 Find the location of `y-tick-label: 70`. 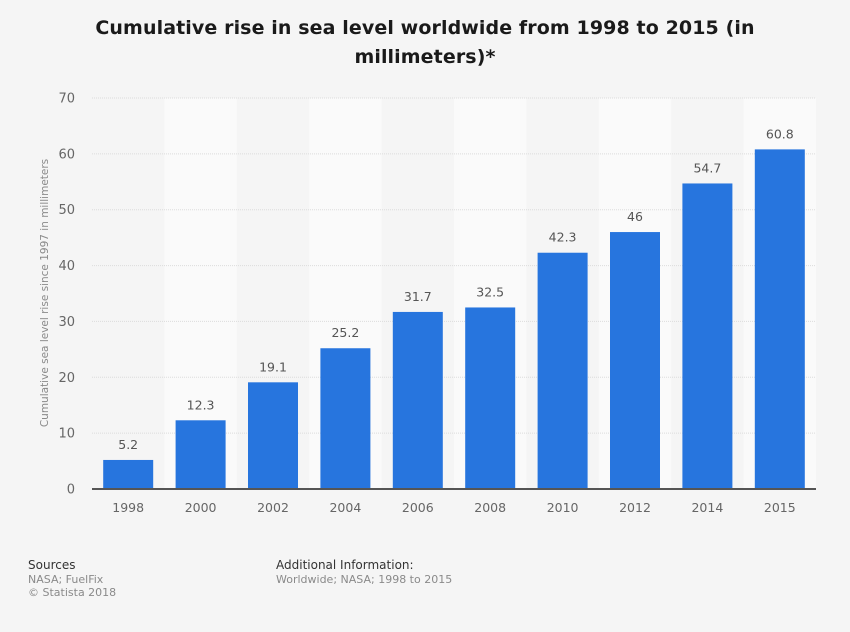

y-tick-label: 70 is located at coordinates (66, 99).